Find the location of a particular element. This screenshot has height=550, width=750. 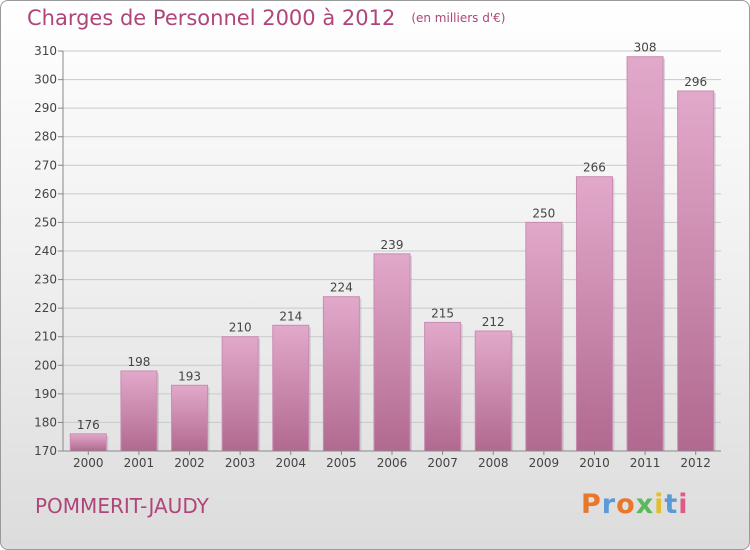

bar-value-label: 212 is located at coordinates (493, 322).